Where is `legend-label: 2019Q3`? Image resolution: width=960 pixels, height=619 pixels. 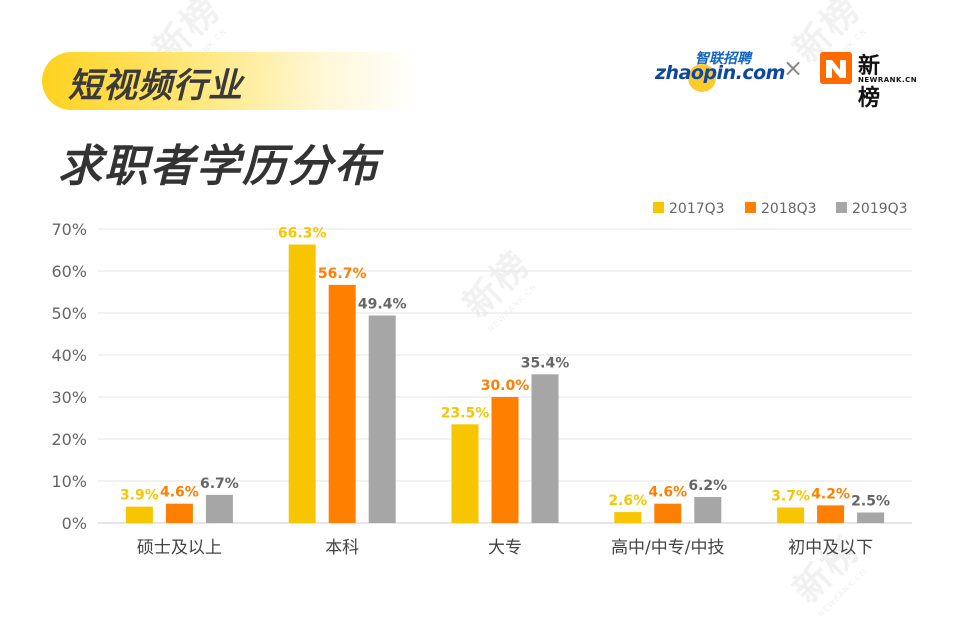 legend-label: 2019Q3 is located at coordinates (880, 209).